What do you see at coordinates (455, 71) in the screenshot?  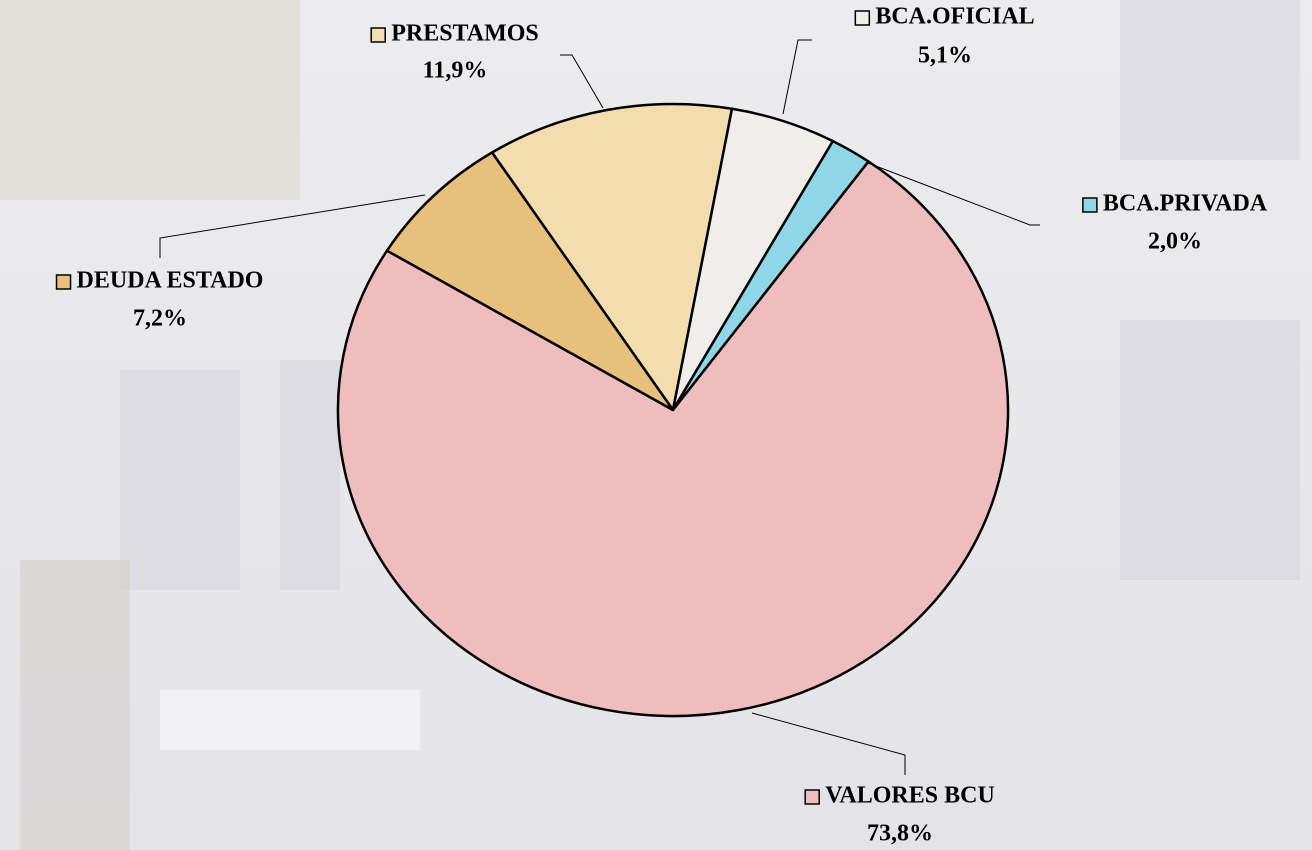 I see `value-label: 11,9%` at bounding box center [455, 71].